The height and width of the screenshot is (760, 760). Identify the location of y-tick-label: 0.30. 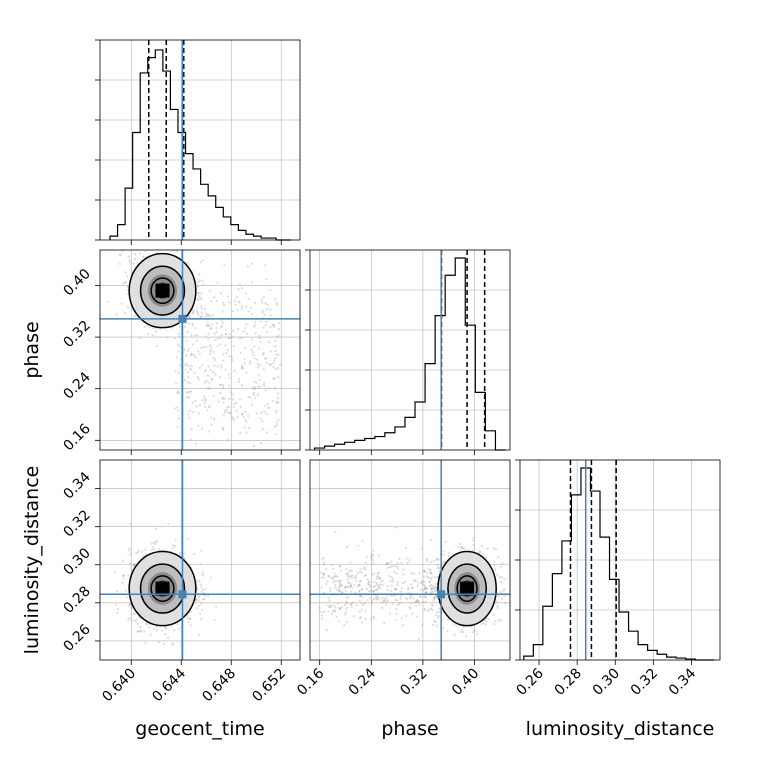
(76, 561).